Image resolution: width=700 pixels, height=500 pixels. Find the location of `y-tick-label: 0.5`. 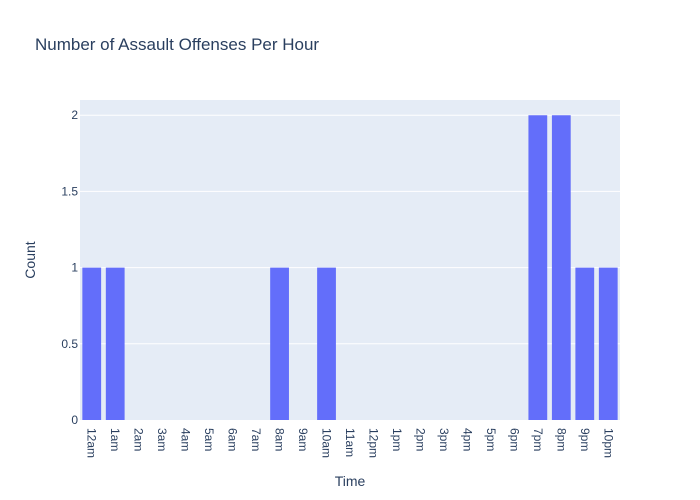

y-tick-label: 0.5 is located at coordinates (69, 344).